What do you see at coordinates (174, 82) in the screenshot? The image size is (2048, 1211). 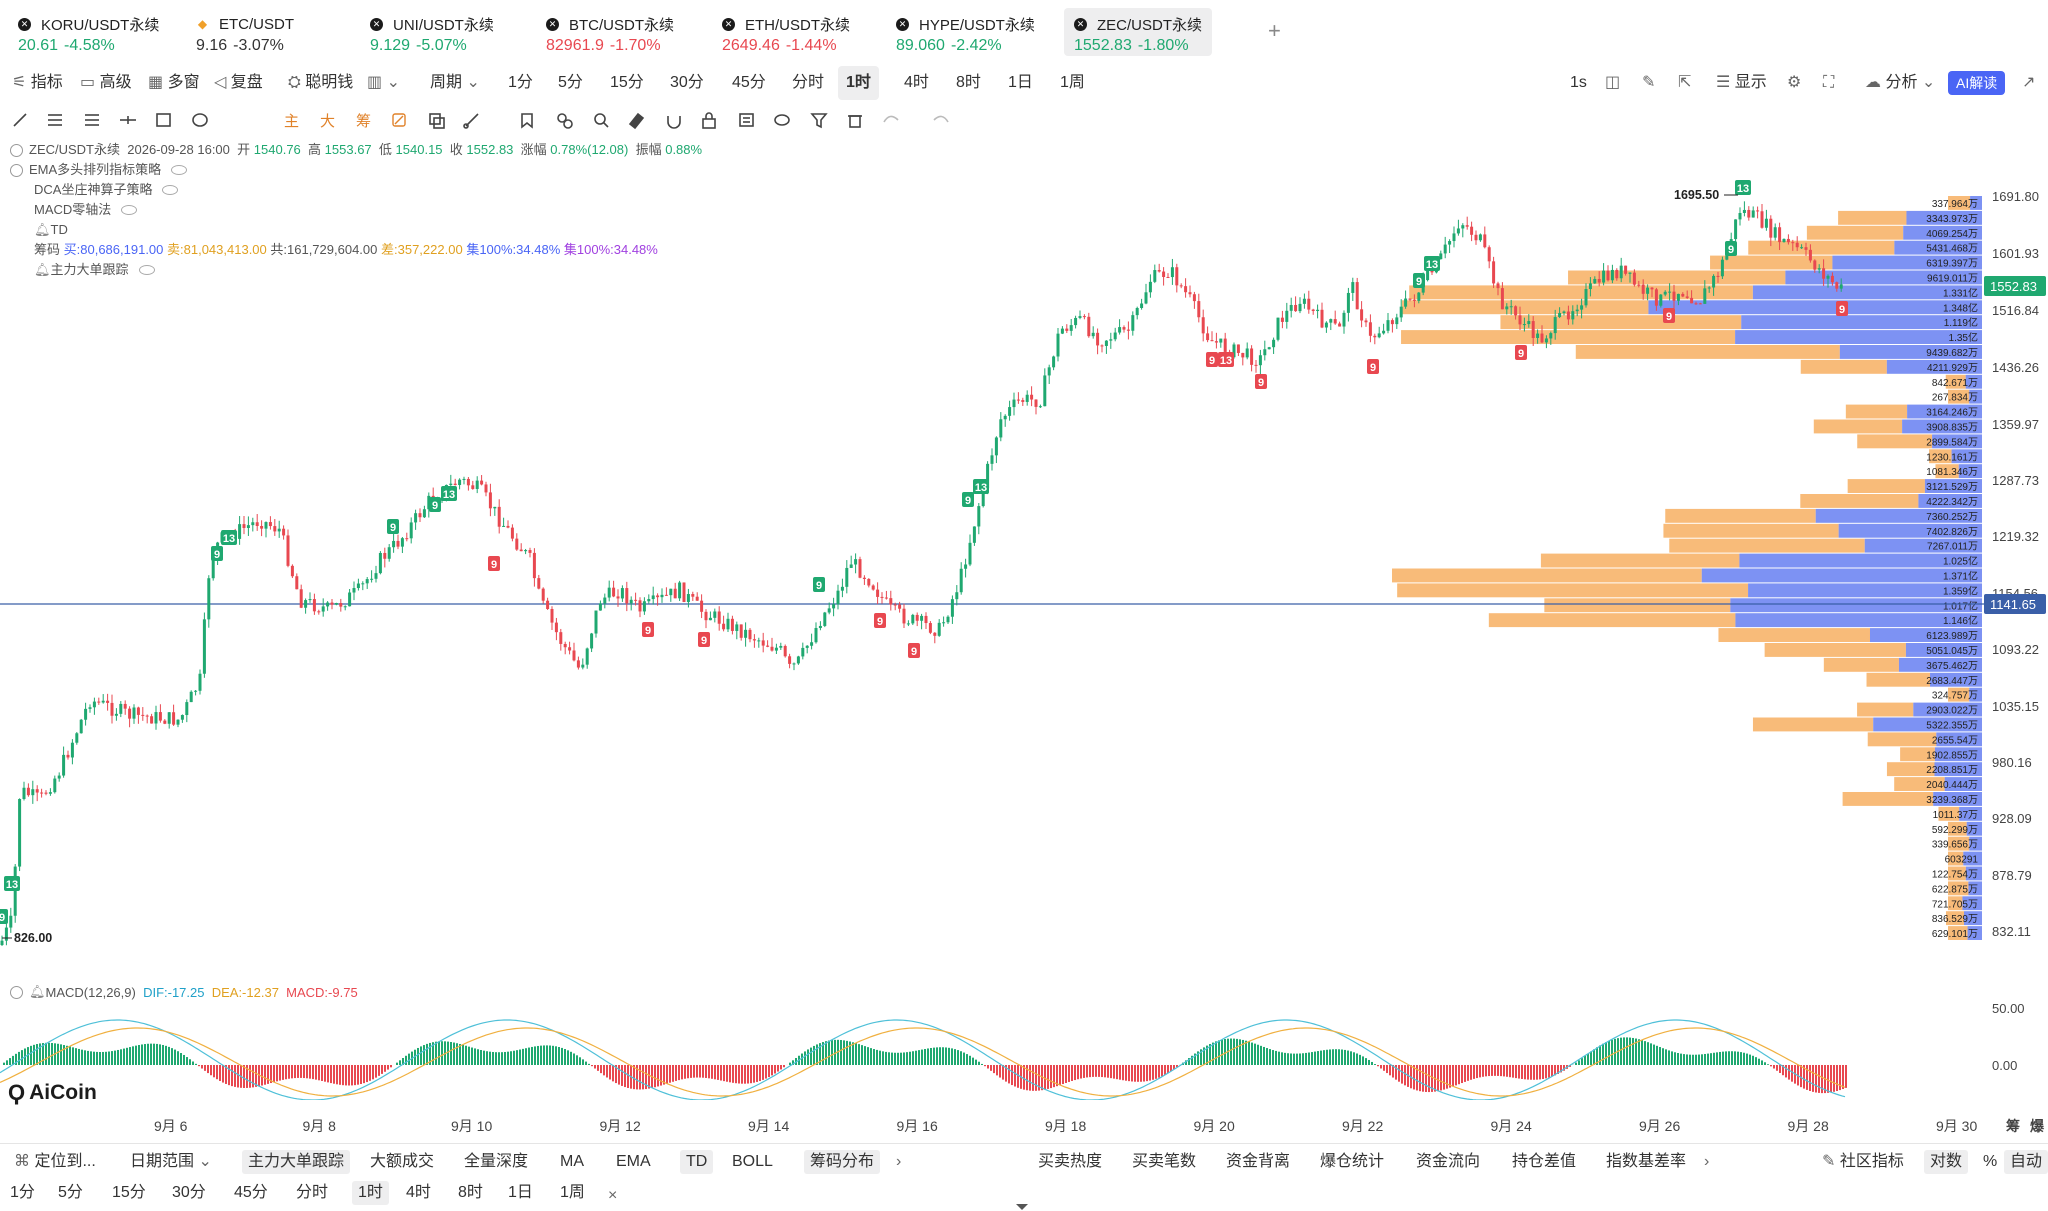 I see `multi-window-button: ▦ 多窗` at bounding box center [174, 82].